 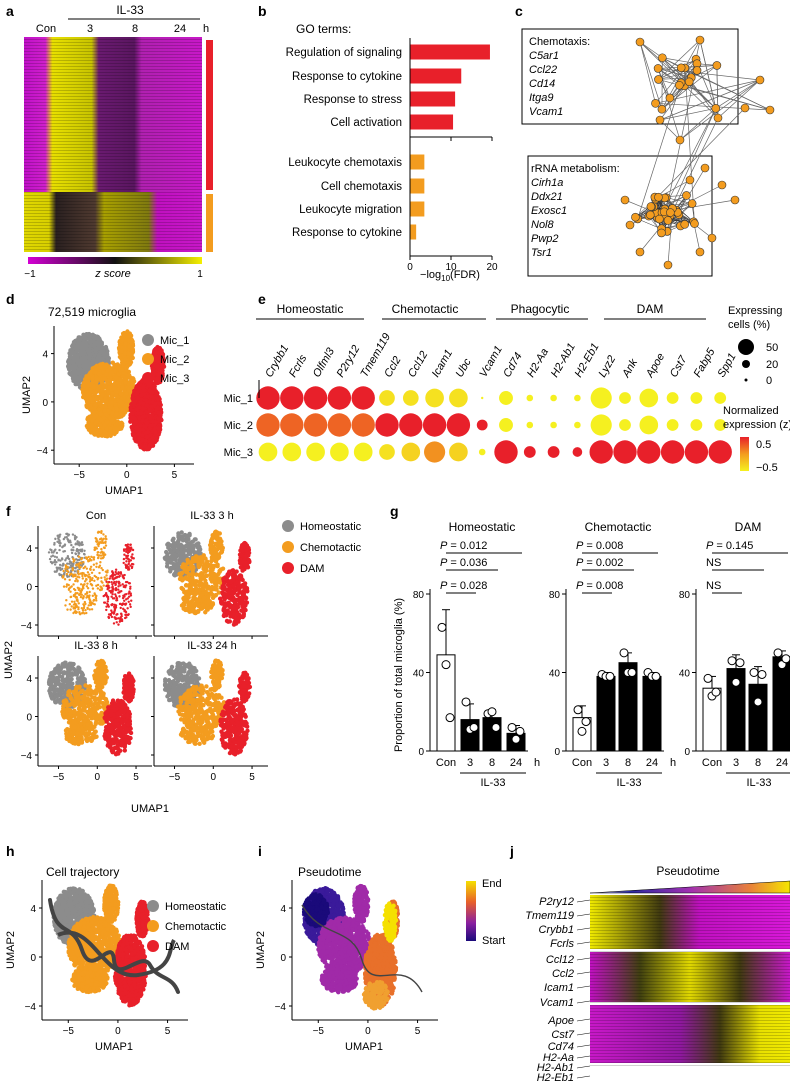 I want to click on gene-label: C5ar1, so click(x=544, y=56).